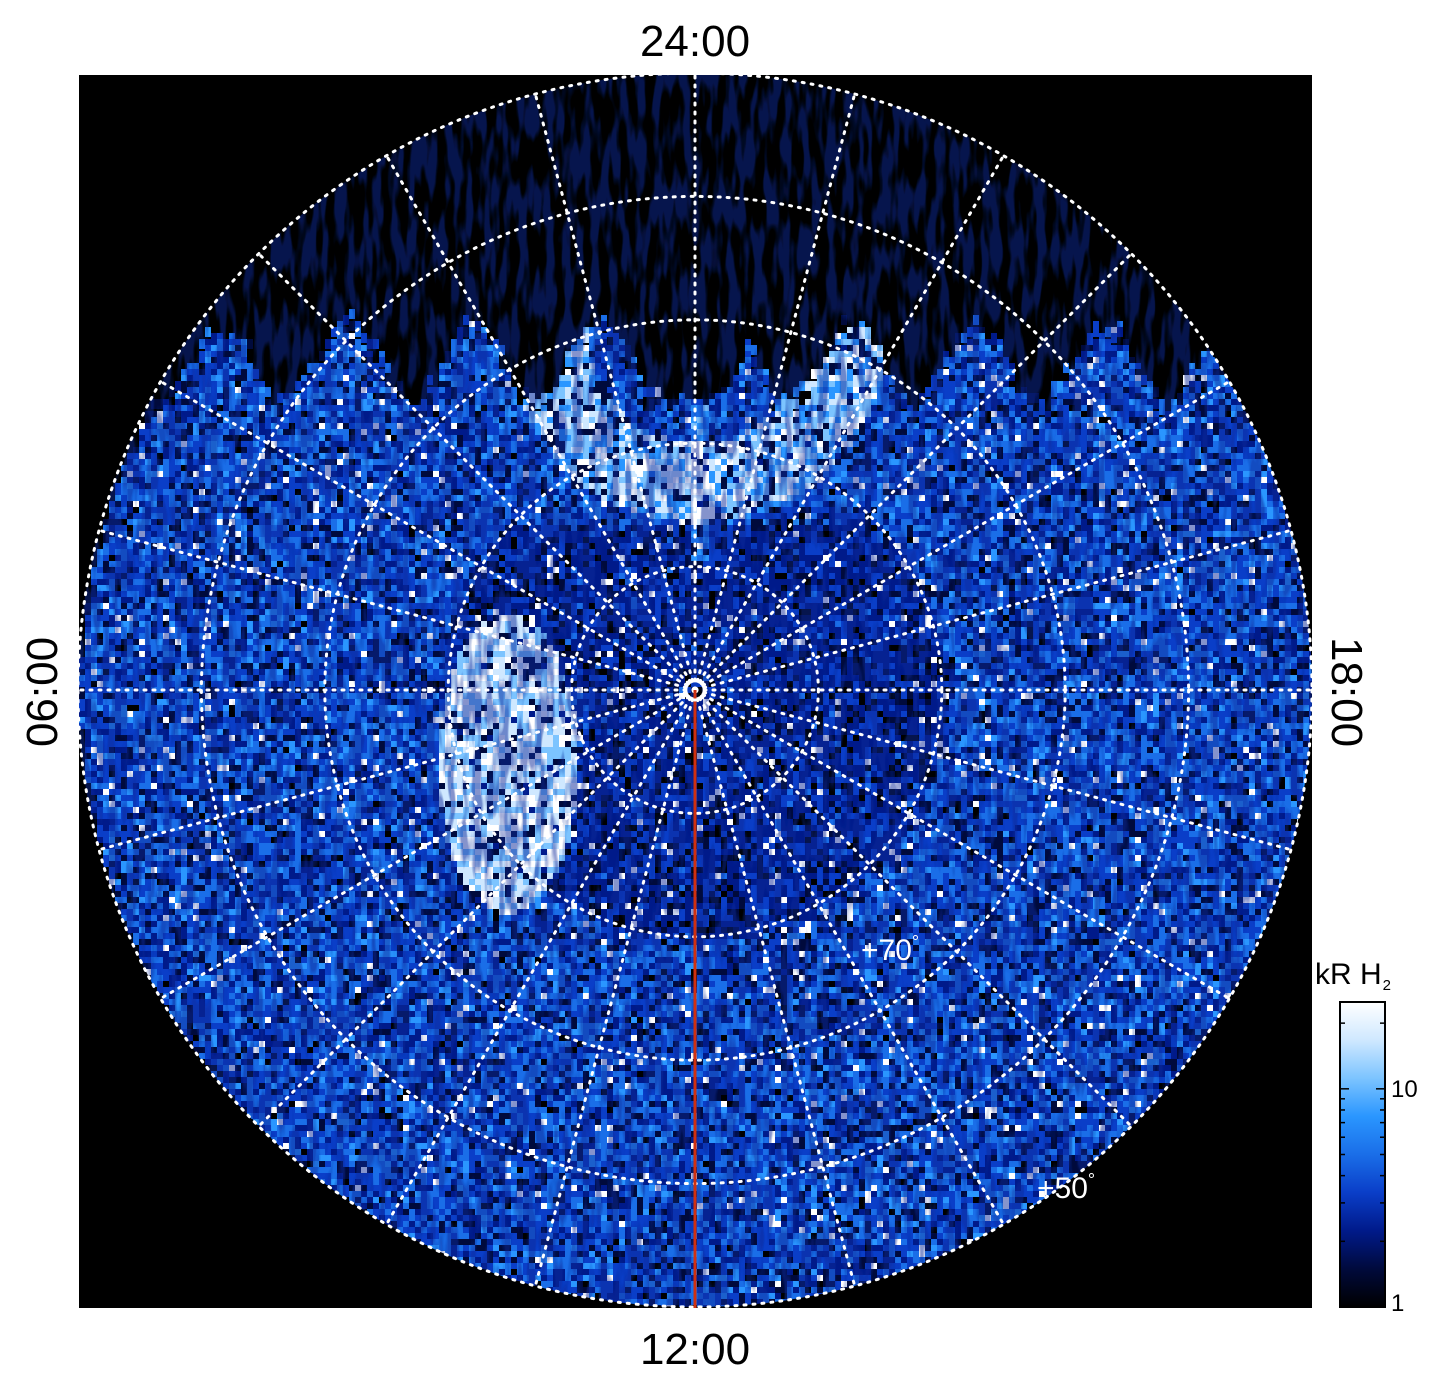  Describe the element at coordinates (1362, 1154) in the screenshot. I see `colorbar-gradient` at that location.